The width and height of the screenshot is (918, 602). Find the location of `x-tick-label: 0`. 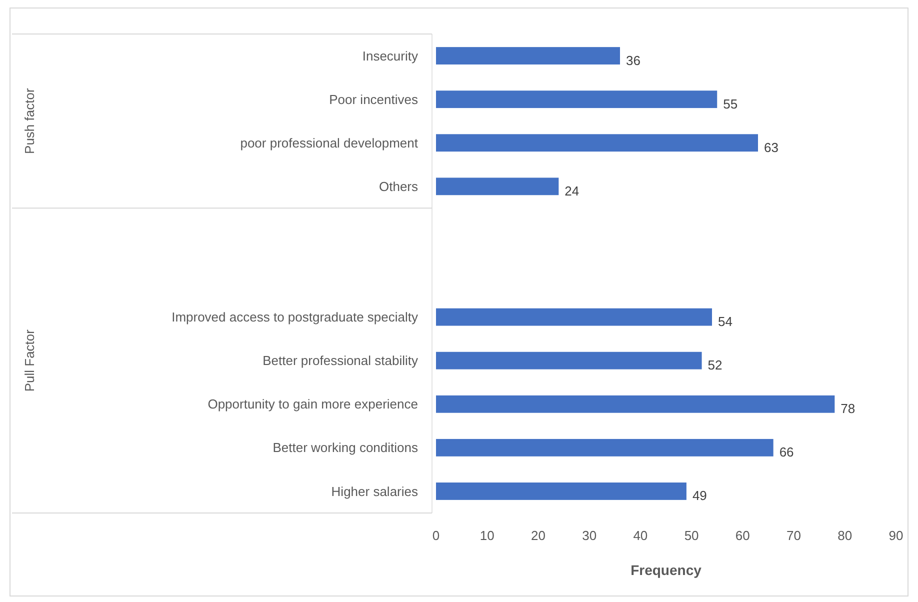

x-tick-label: 0 is located at coordinates (436, 535).